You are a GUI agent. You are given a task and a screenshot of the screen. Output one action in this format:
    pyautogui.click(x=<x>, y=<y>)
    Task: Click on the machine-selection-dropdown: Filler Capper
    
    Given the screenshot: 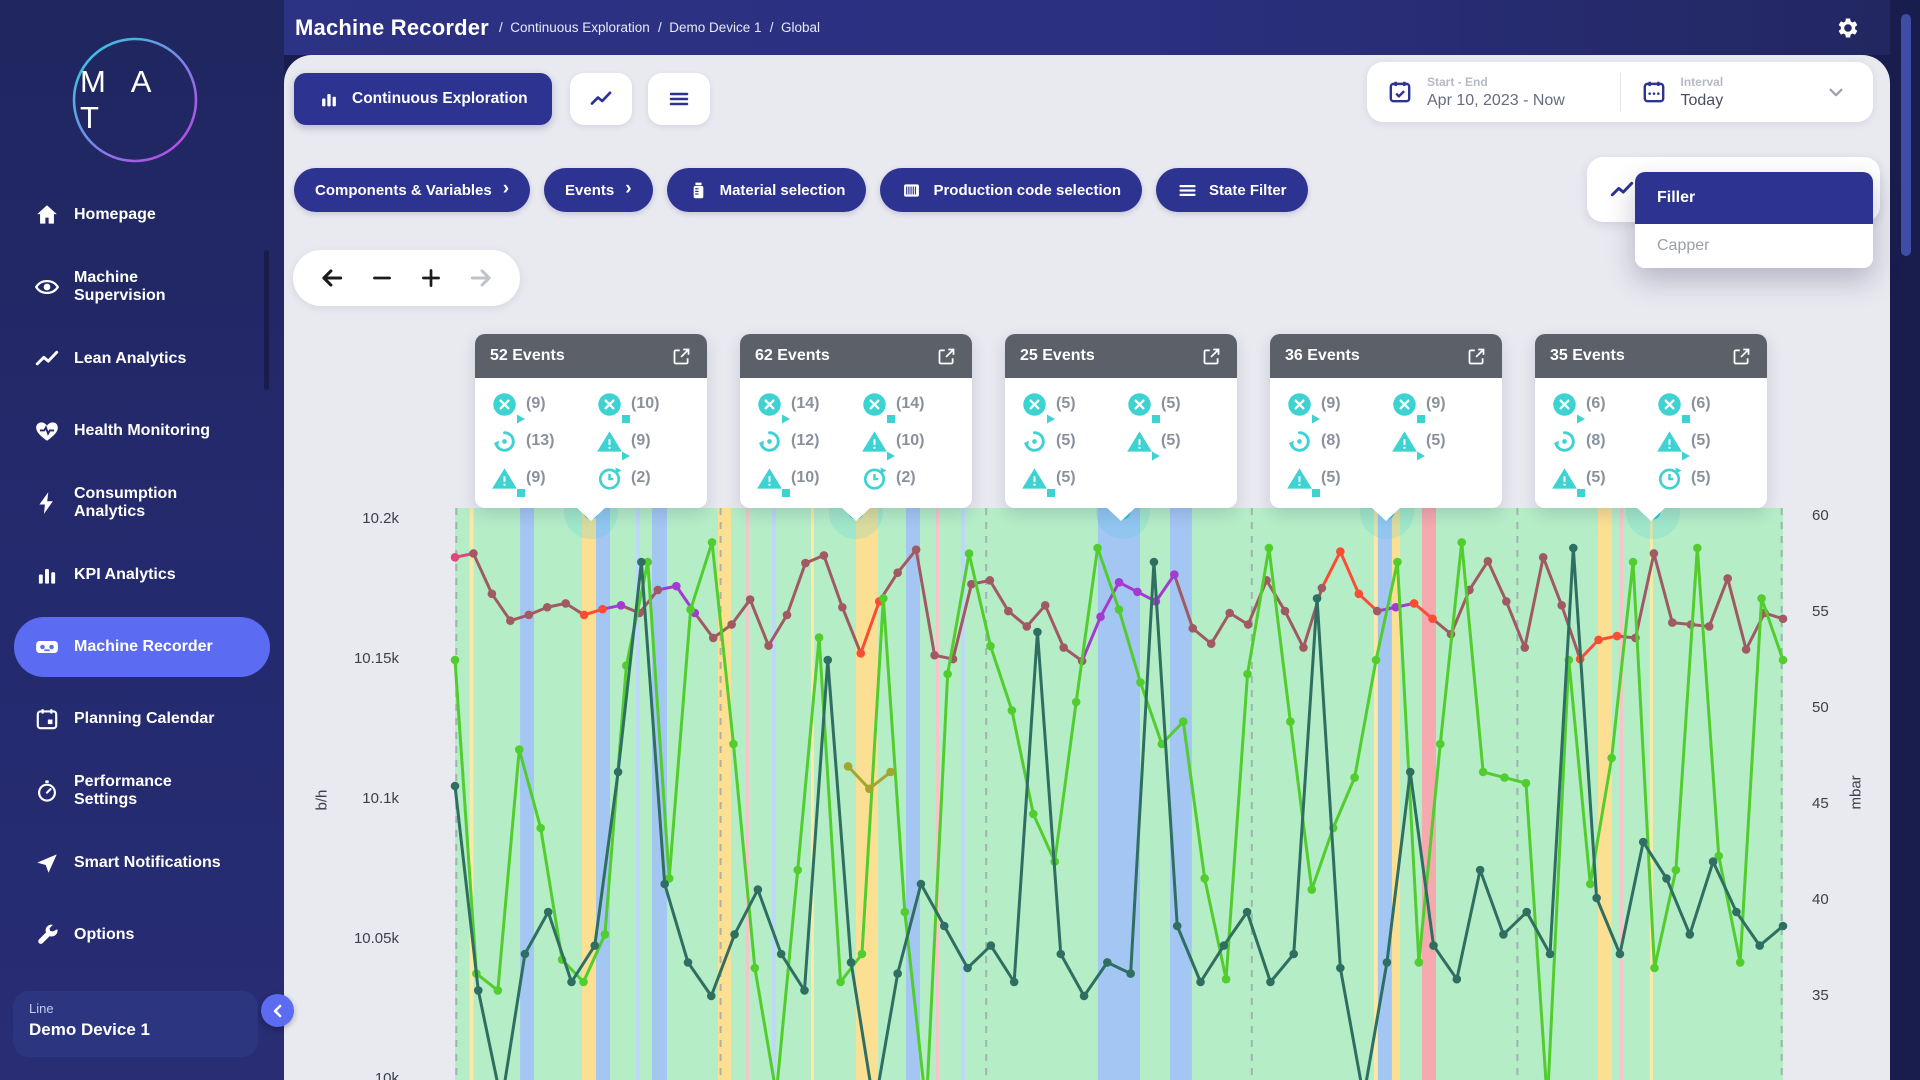 What is the action you would take?
    pyautogui.click(x=1754, y=220)
    